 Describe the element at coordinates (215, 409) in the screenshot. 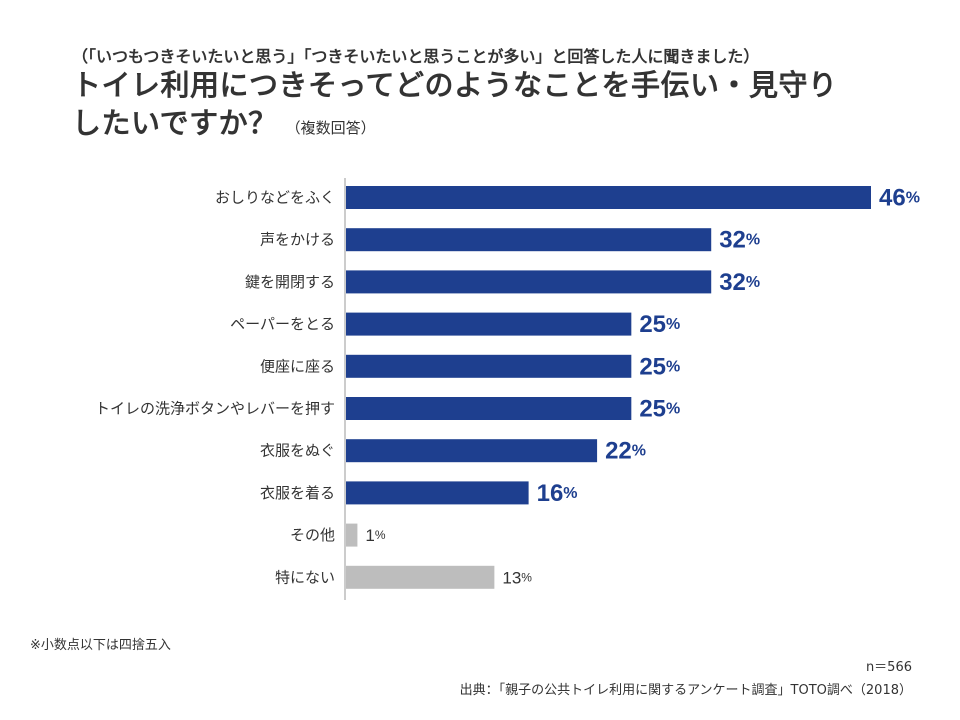

I see `category-label: トイレの洗浄ボタンやレバーを押す` at that location.